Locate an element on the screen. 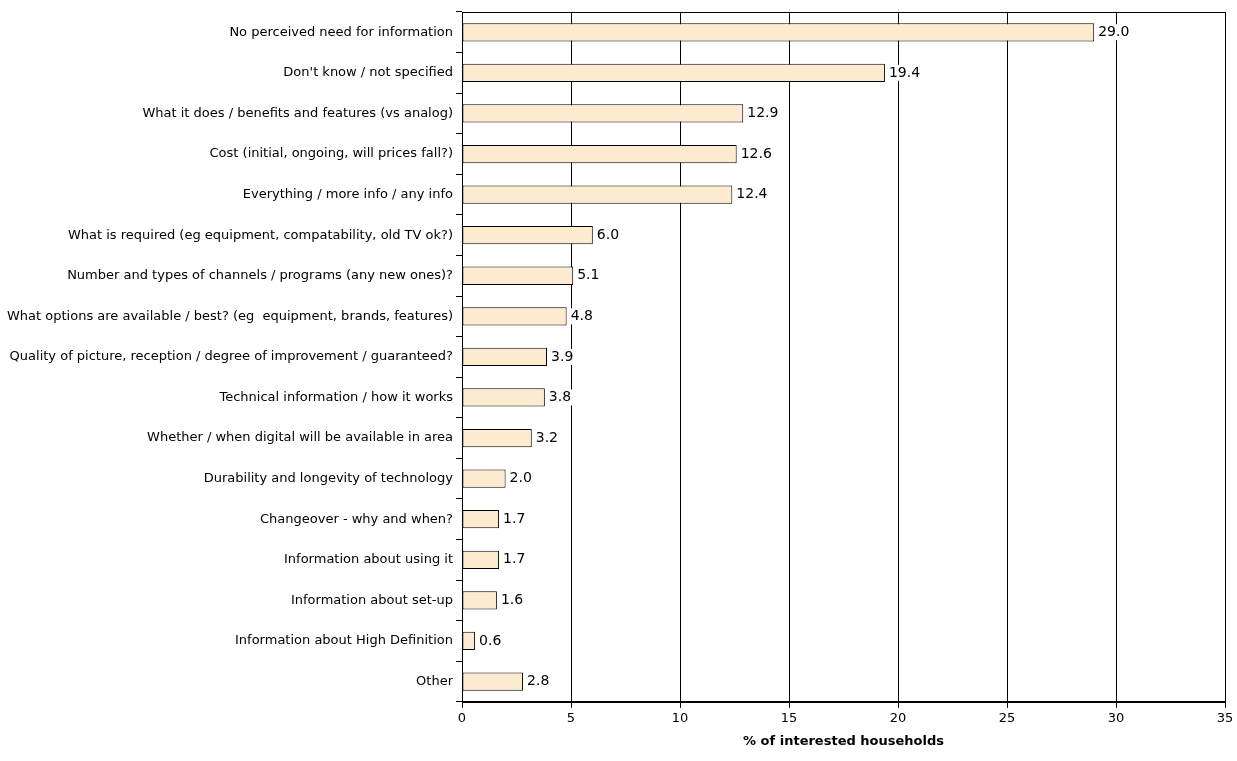 This screenshot has width=1237, height=761. y-tick-label: Technical information / how it works is located at coordinates (336, 396).